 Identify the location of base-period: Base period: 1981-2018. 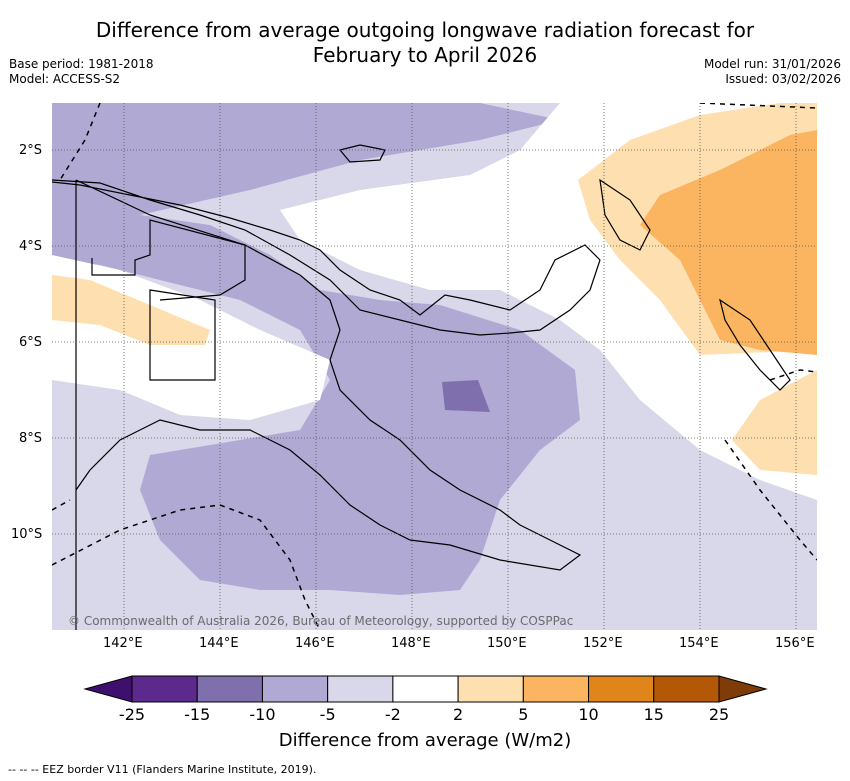
(81, 64).